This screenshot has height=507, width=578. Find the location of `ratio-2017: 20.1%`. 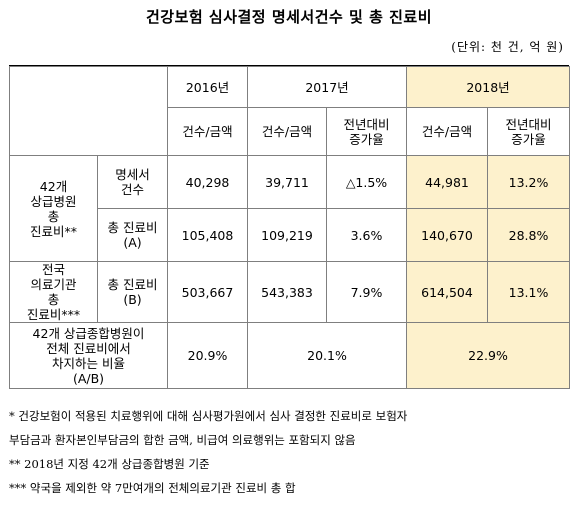

ratio-2017: 20.1% is located at coordinates (327, 355).